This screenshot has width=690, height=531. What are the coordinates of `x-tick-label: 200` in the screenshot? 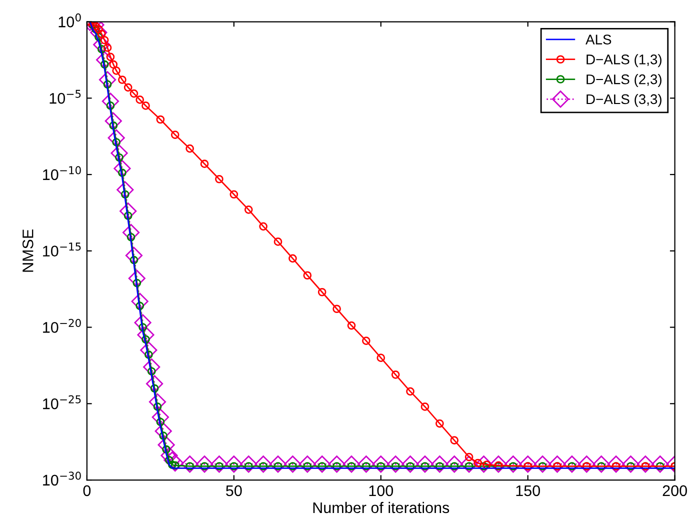 It's located at (674, 490).